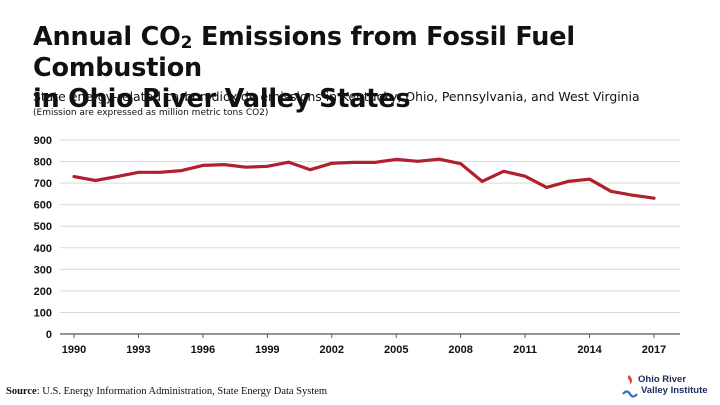 This screenshot has height=405, width=720. Describe the element at coordinates (43, 227) in the screenshot. I see `y-tick-label: 500` at that location.